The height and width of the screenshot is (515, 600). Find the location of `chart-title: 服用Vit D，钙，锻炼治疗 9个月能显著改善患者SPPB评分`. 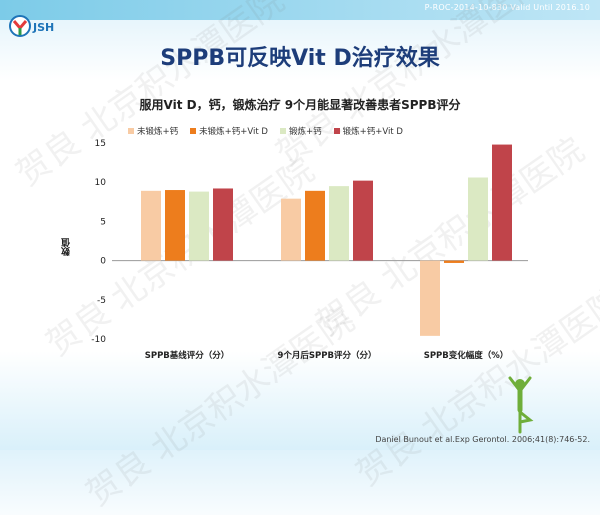

chart-title: 服用Vit D，钙，锻炼治疗 9个月能显著改善患者SPPB评分 is located at coordinates (300, 105).